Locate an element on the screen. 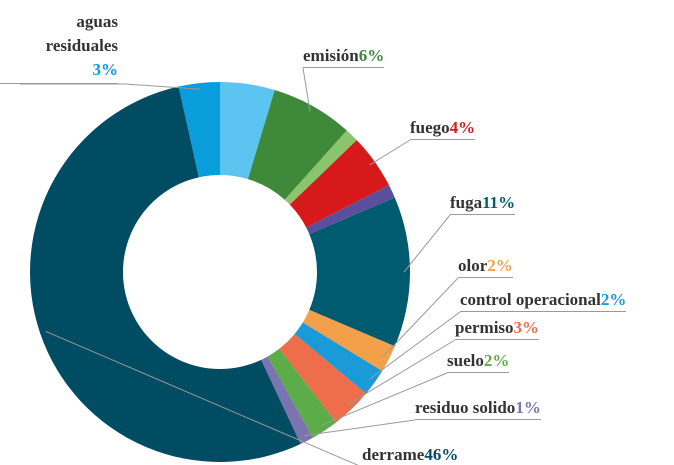 Image resolution: width=674 pixels, height=465 pixels. label-name: derrame is located at coordinates (393, 454).